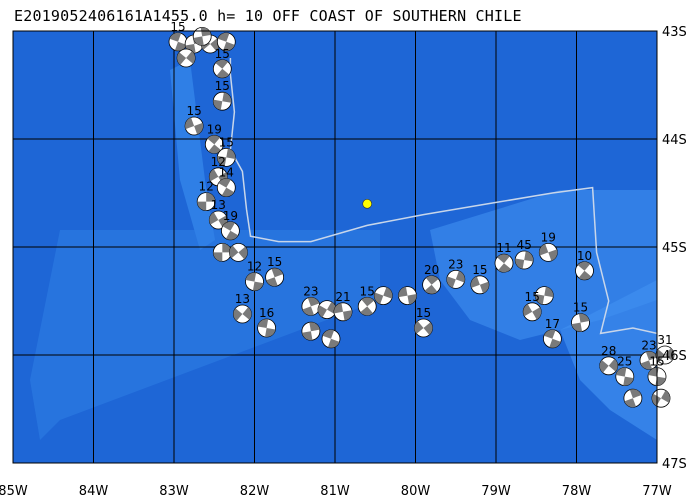 This screenshot has height=502, width=695. What do you see at coordinates (552, 333) in the screenshot?
I see `beachball: 17` at bounding box center [552, 333].